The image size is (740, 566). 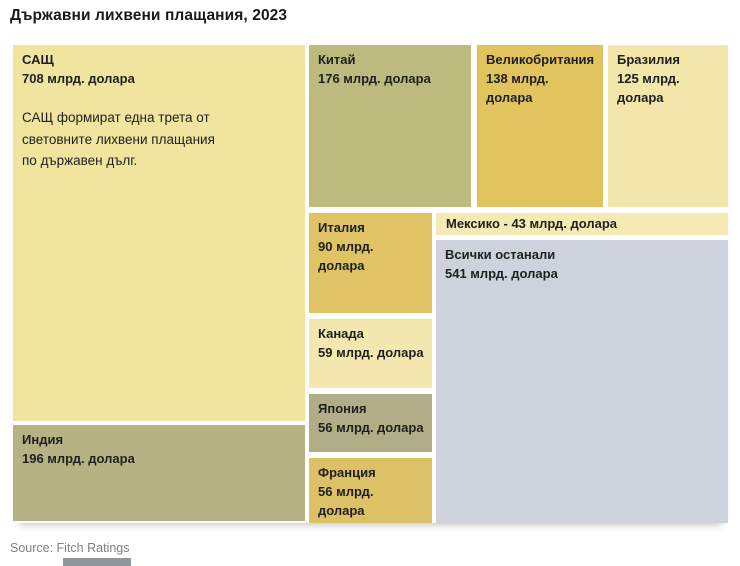 What do you see at coordinates (341, 333) in the screenshot?
I see `tile-country-name: Канада` at bounding box center [341, 333].